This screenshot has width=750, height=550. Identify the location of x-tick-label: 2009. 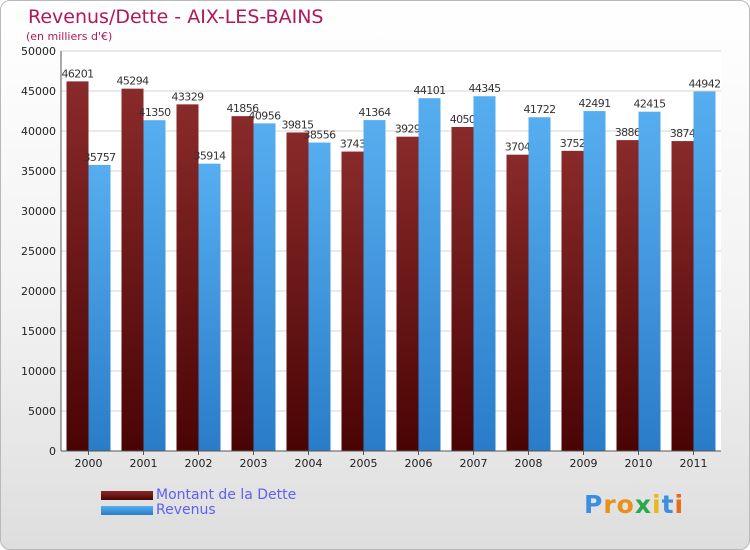
(584, 463).